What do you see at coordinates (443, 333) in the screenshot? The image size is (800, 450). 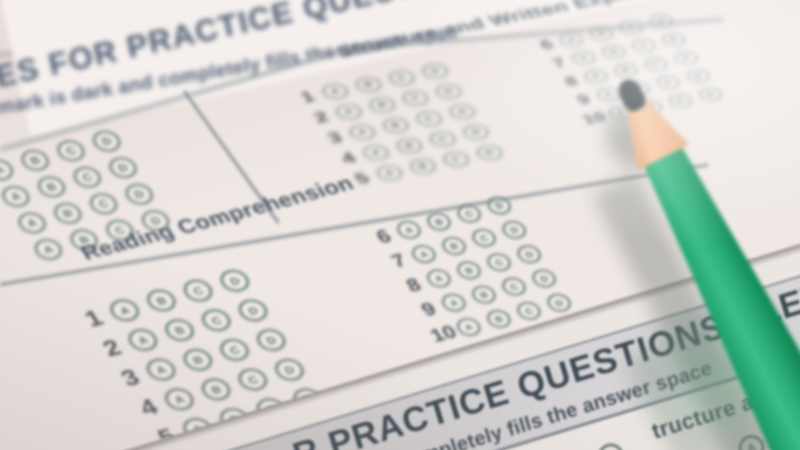 I see `question-number: 10` at bounding box center [443, 333].